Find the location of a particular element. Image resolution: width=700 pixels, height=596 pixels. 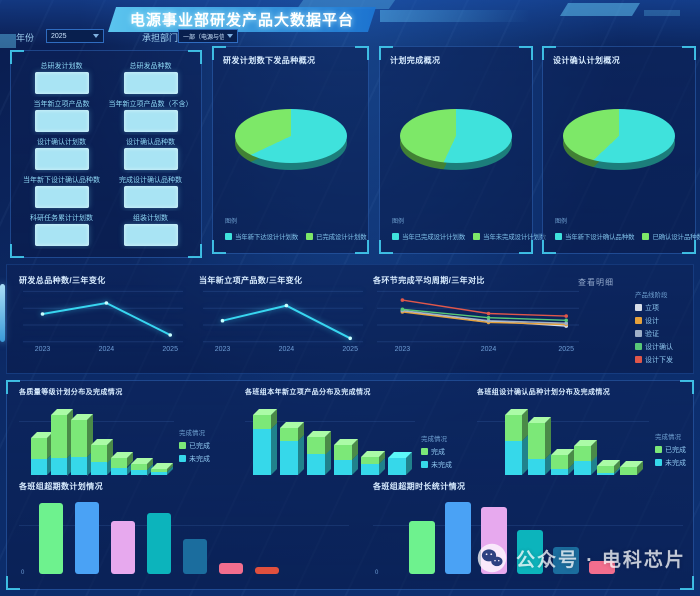

dept-select: 一部（电源与信息系统） is located at coordinates (208, 36).